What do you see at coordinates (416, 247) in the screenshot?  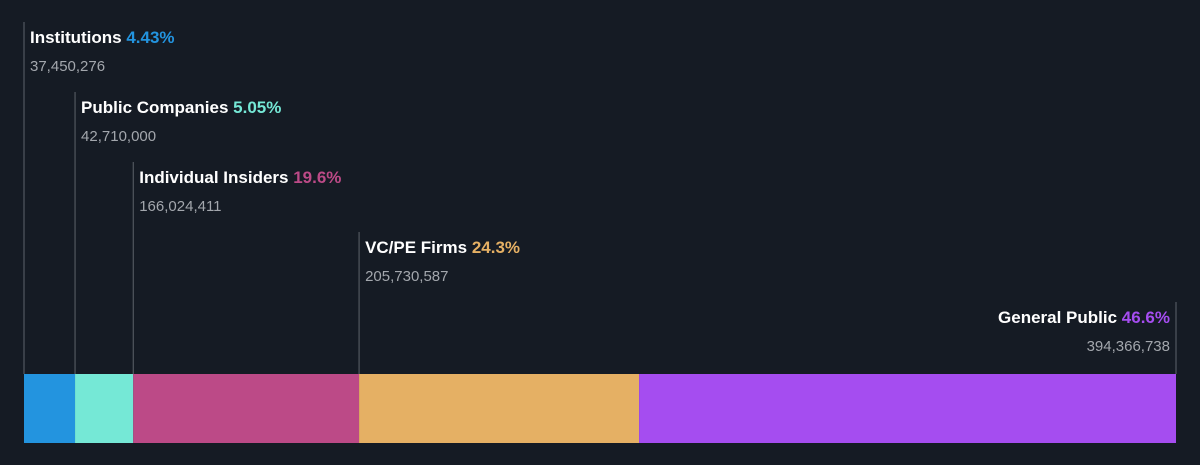 I see `segment-name: VC/PE Firms` at bounding box center [416, 247].